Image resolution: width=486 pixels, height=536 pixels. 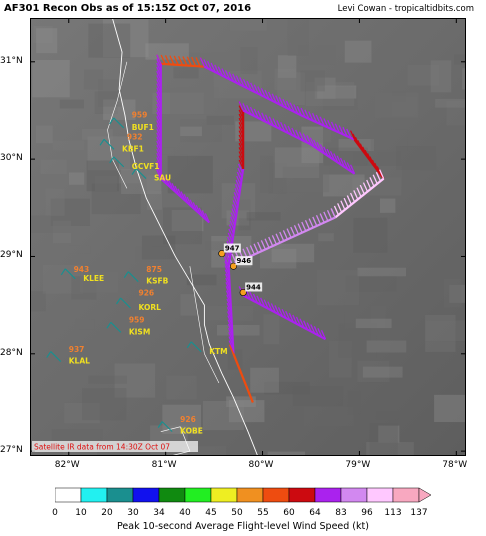 I want to click on satellite-note-bg, so click(x=115, y=446).